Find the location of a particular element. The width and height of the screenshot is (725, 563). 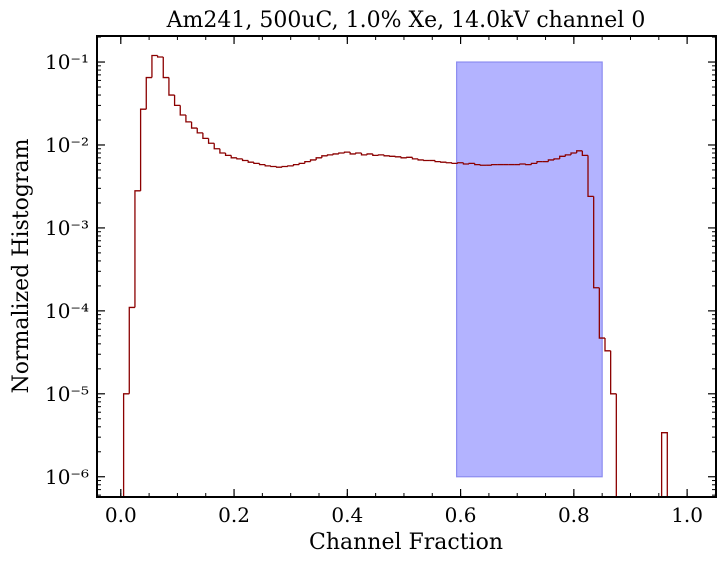

x-tick-label: 0.4 is located at coordinates (347, 515).